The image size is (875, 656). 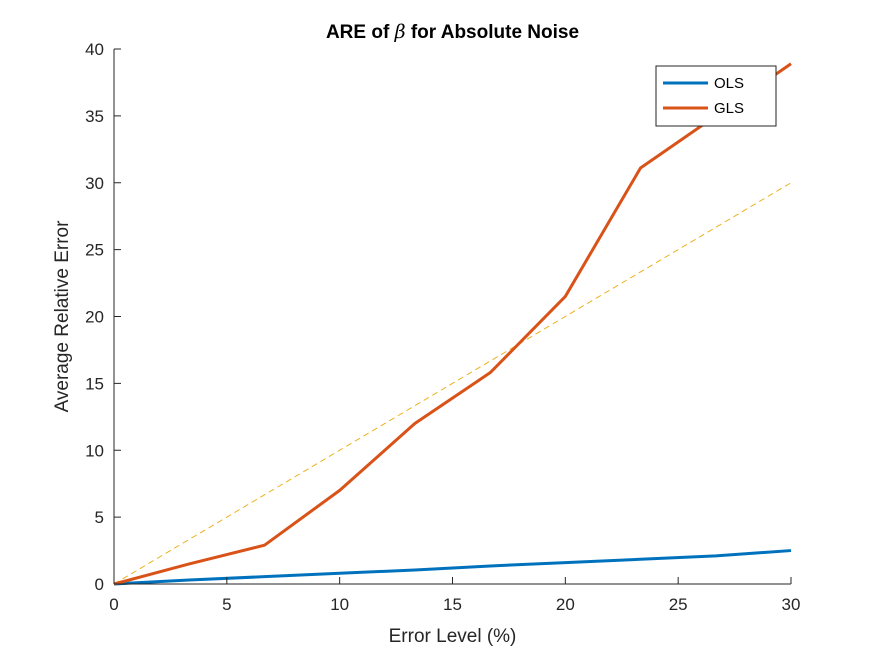 I want to click on y-ticks: 0 5 10 15 20 25 30 35 40, so click(x=103, y=317).